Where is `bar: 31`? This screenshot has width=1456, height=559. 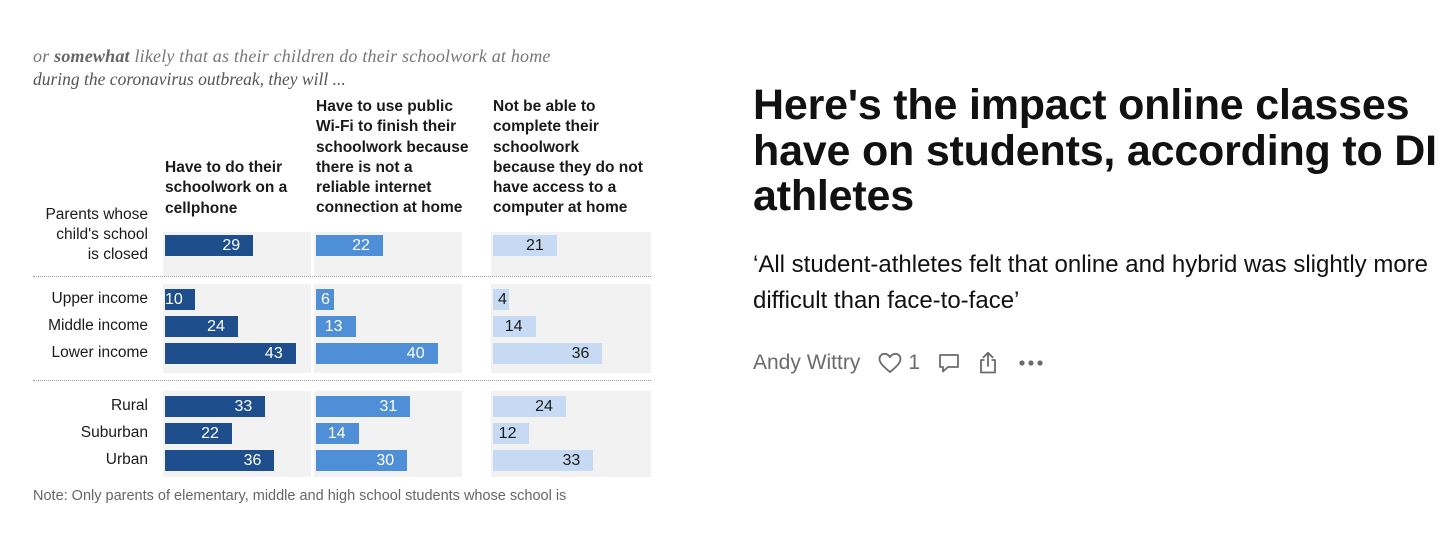
bar: 31 is located at coordinates (363, 406).